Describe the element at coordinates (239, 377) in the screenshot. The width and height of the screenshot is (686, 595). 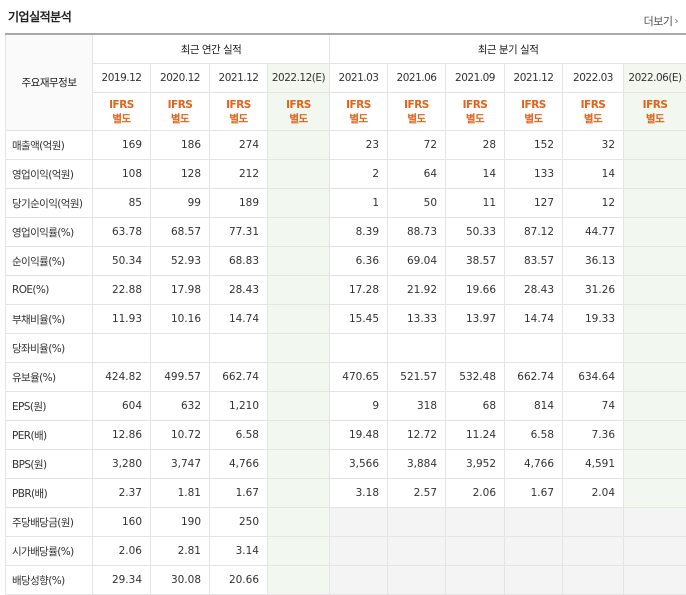
I see `table-cell: 662.74` at that location.